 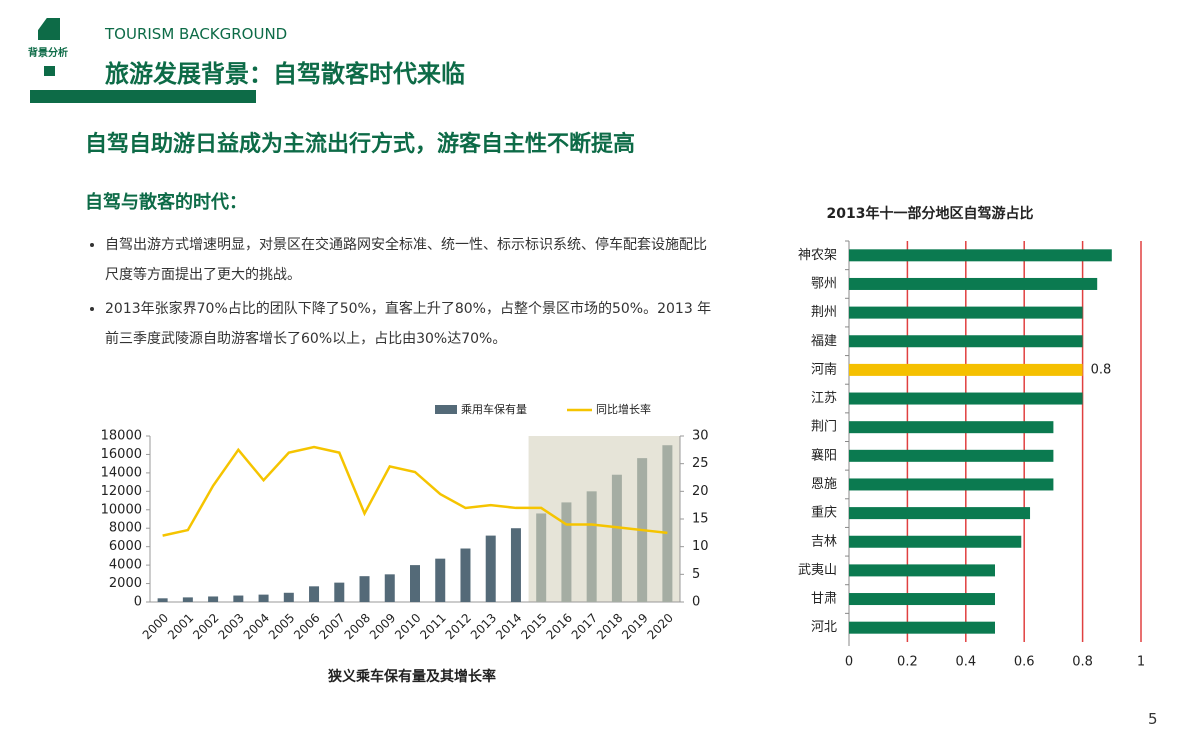 I want to click on y-tick-label: 恩施, so click(x=824, y=484).